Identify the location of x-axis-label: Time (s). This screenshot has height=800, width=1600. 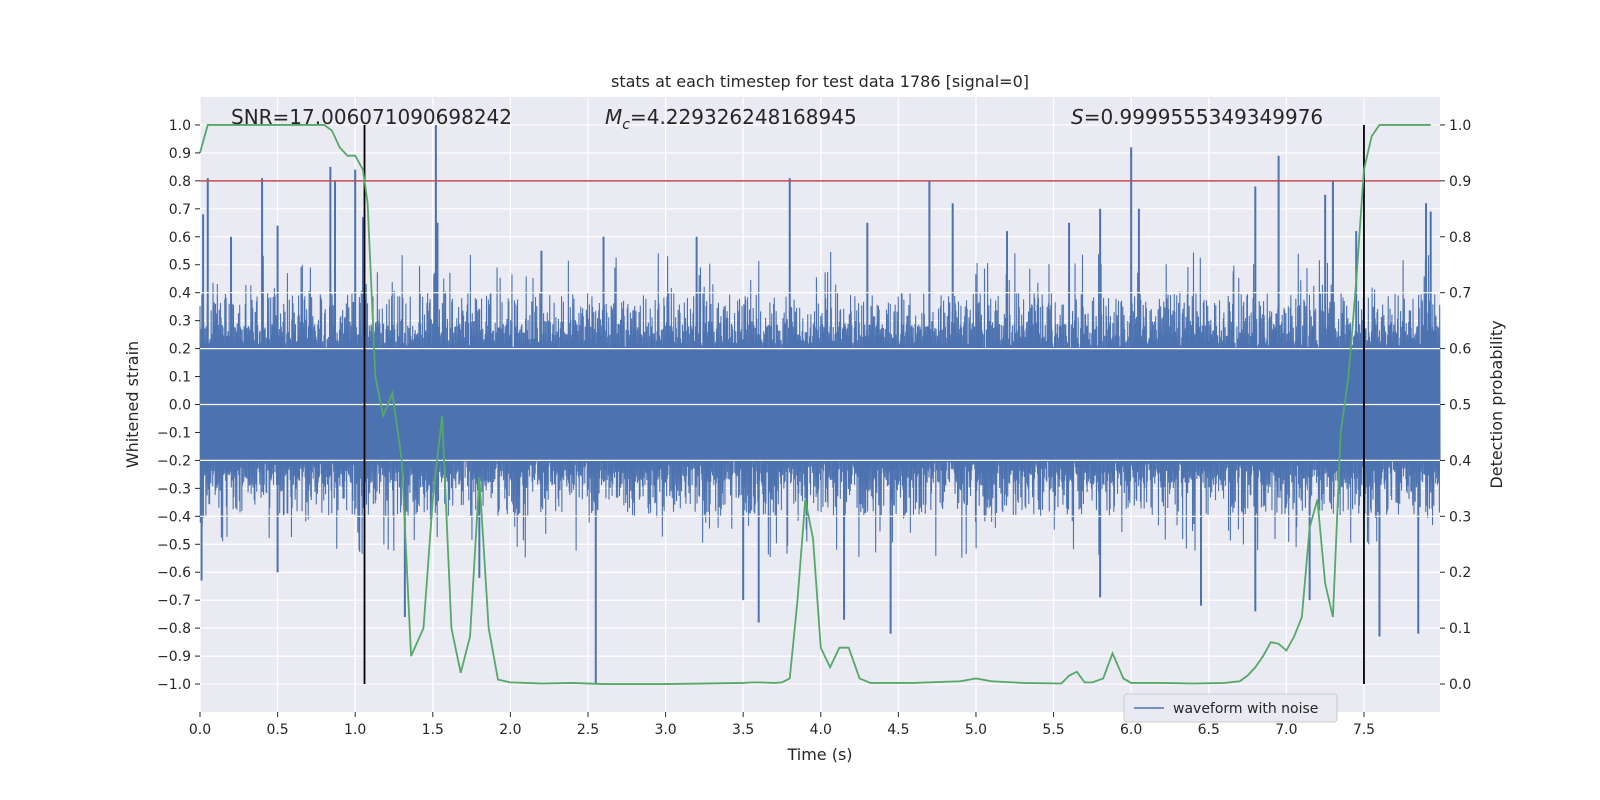
(819, 754).